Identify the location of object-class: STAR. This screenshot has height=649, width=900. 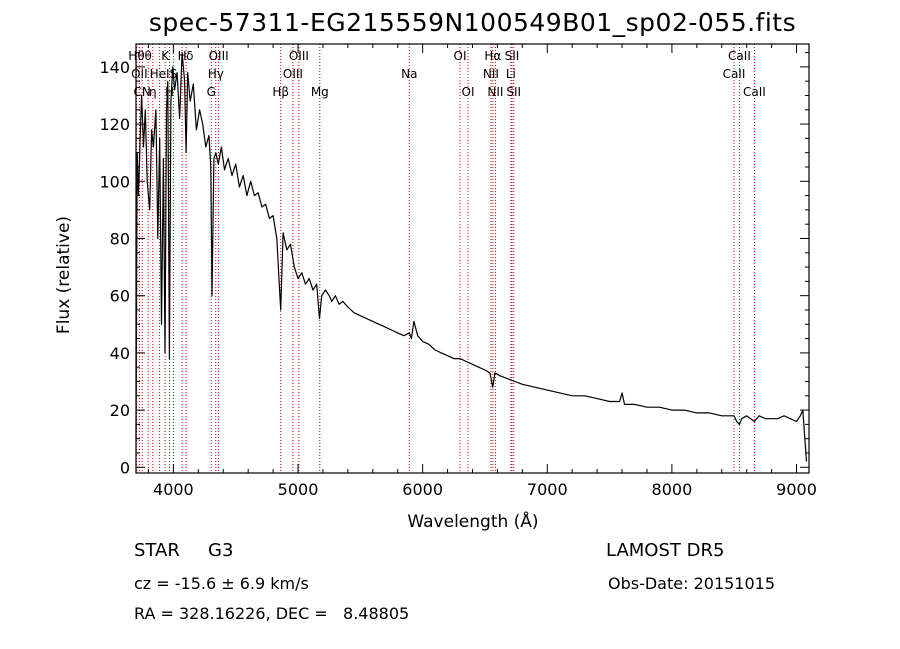
(157, 550).